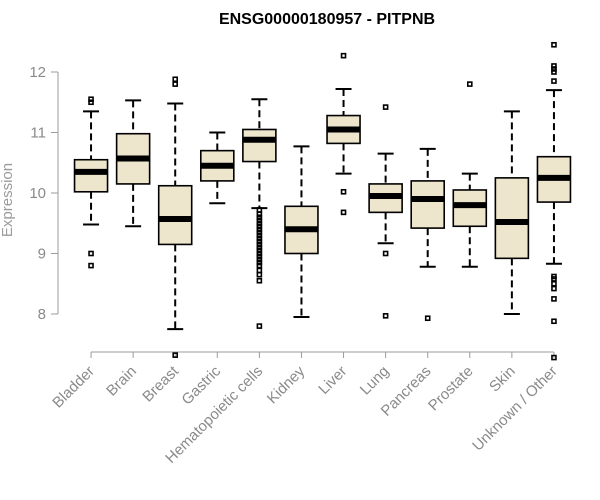 The image size is (600, 500). I want to click on y-tick-label: 10, so click(37, 193).